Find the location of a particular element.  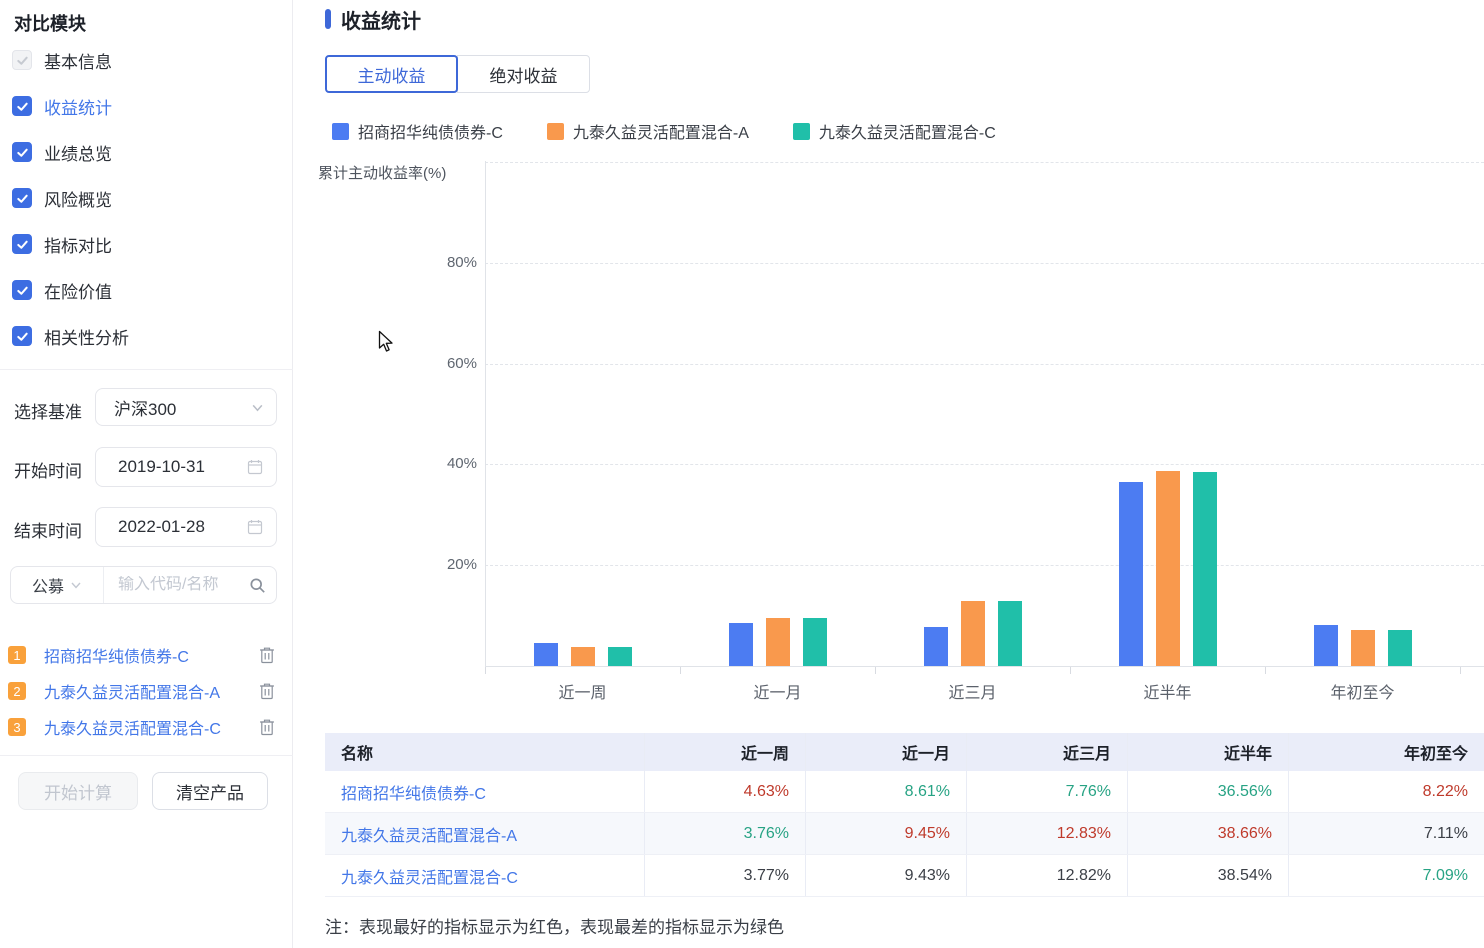

legend-item: 九泰久益灵活配置混合-A is located at coordinates (647, 131).